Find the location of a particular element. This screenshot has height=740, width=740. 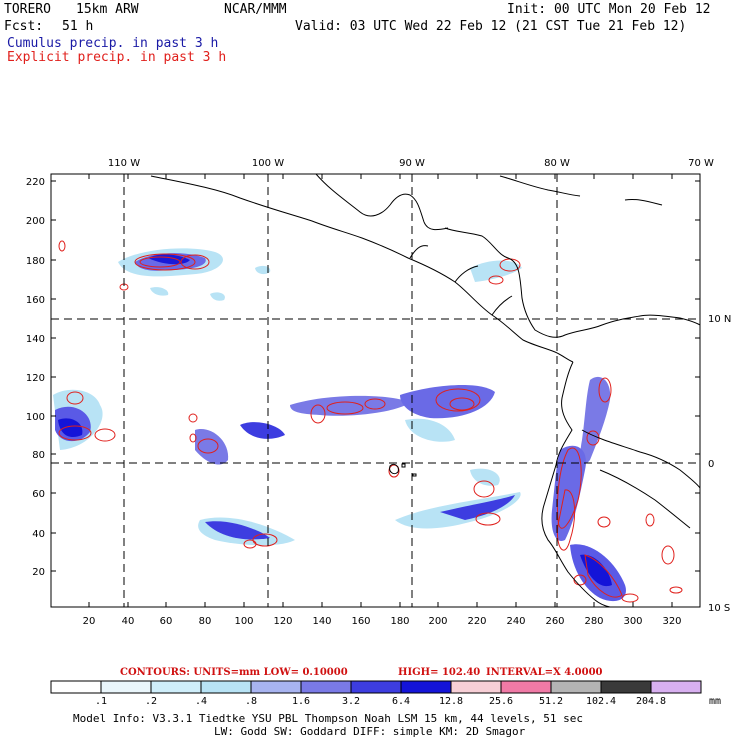

colorbar is located at coordinates (376, 687).